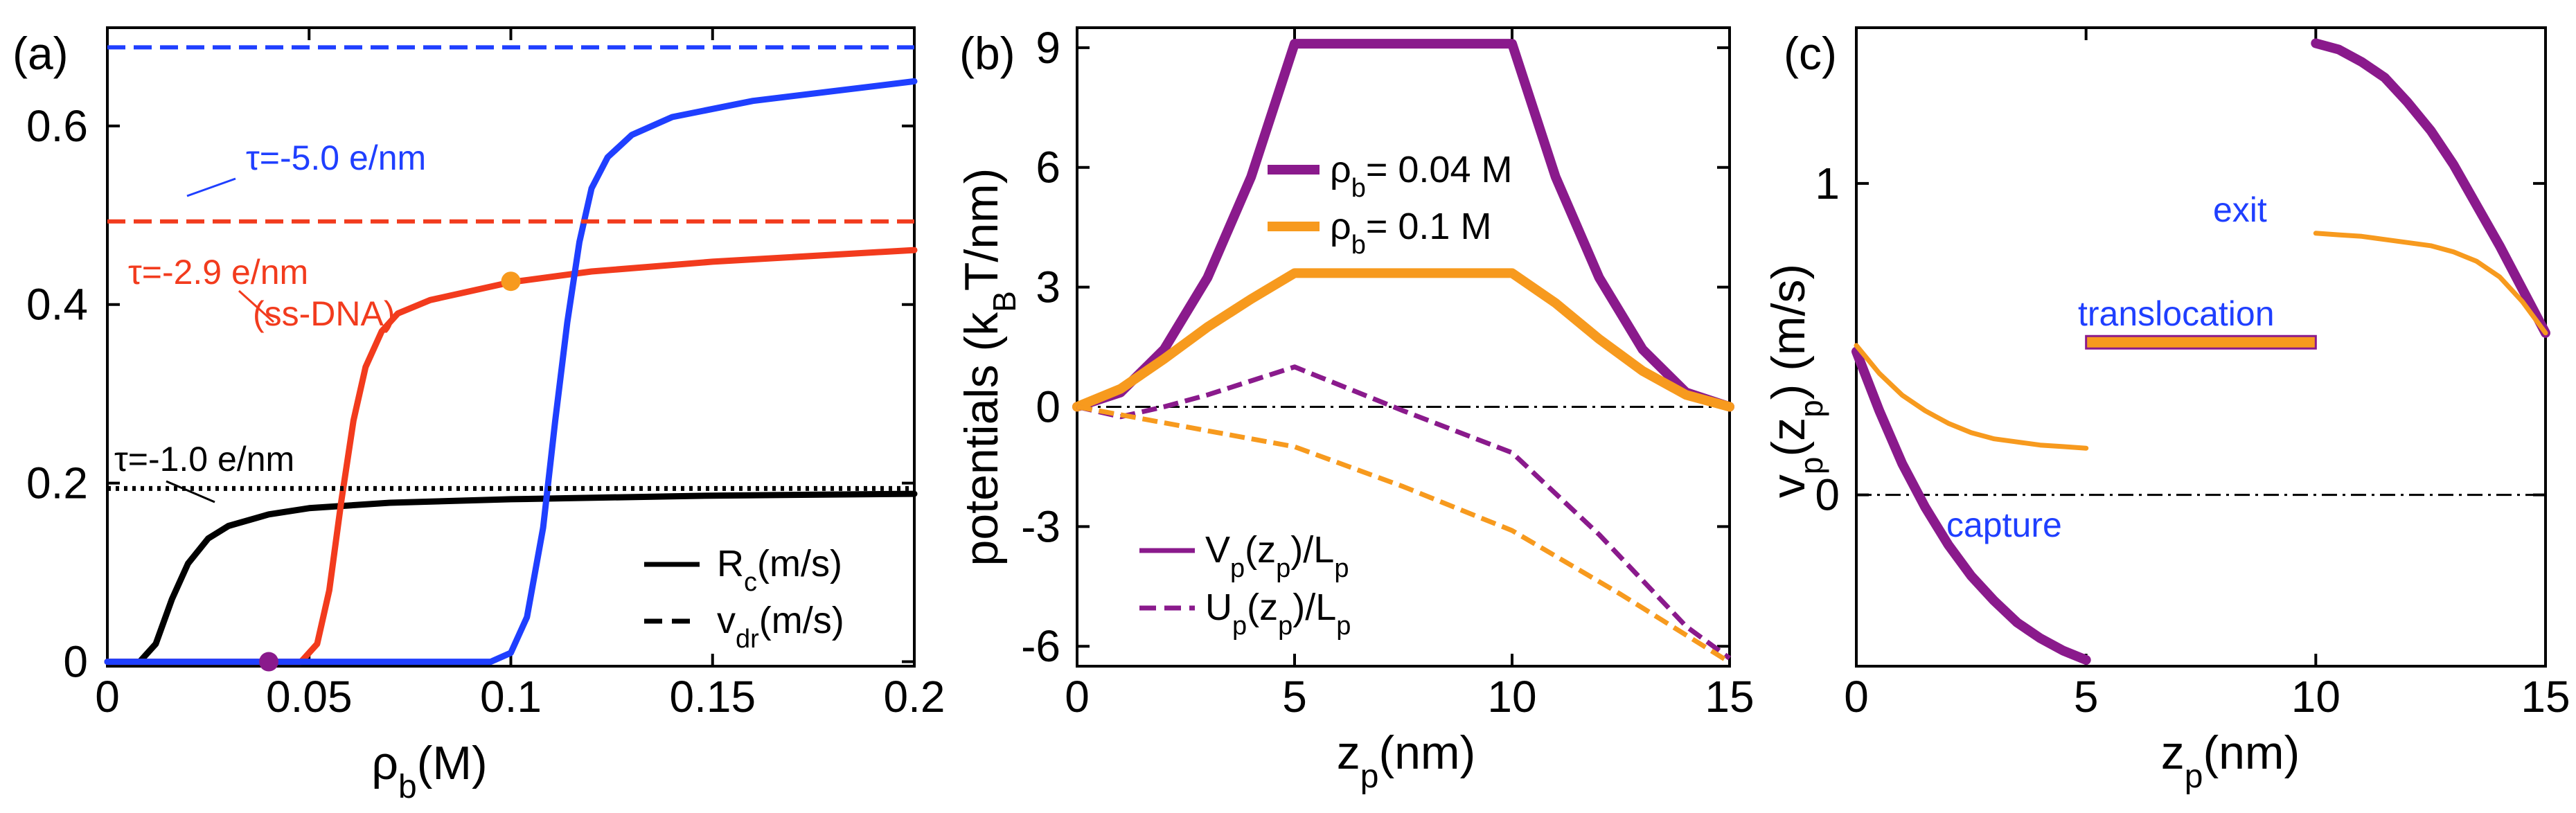  What do you see at coordinates (712, 697) in the screenshot?
I see `x-tick-label: 0.15` at bounding box center [712, 697].